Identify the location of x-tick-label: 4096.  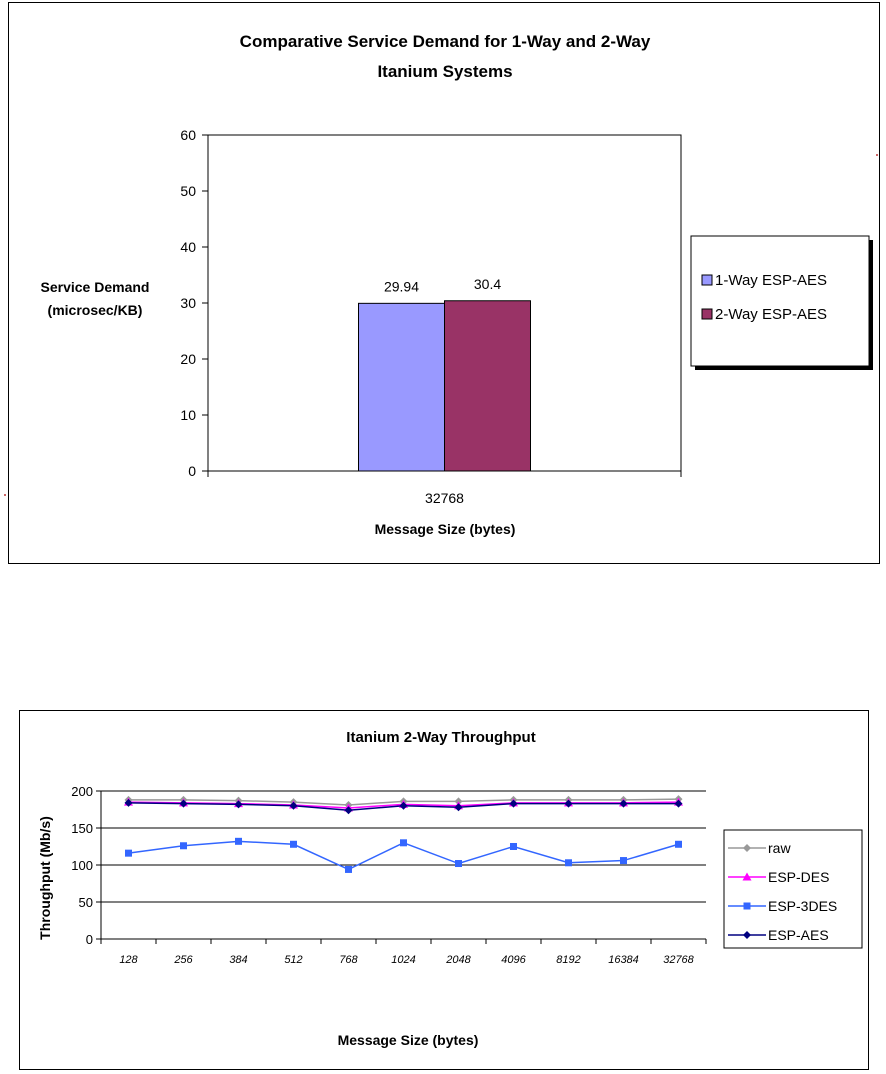
(513, 960).